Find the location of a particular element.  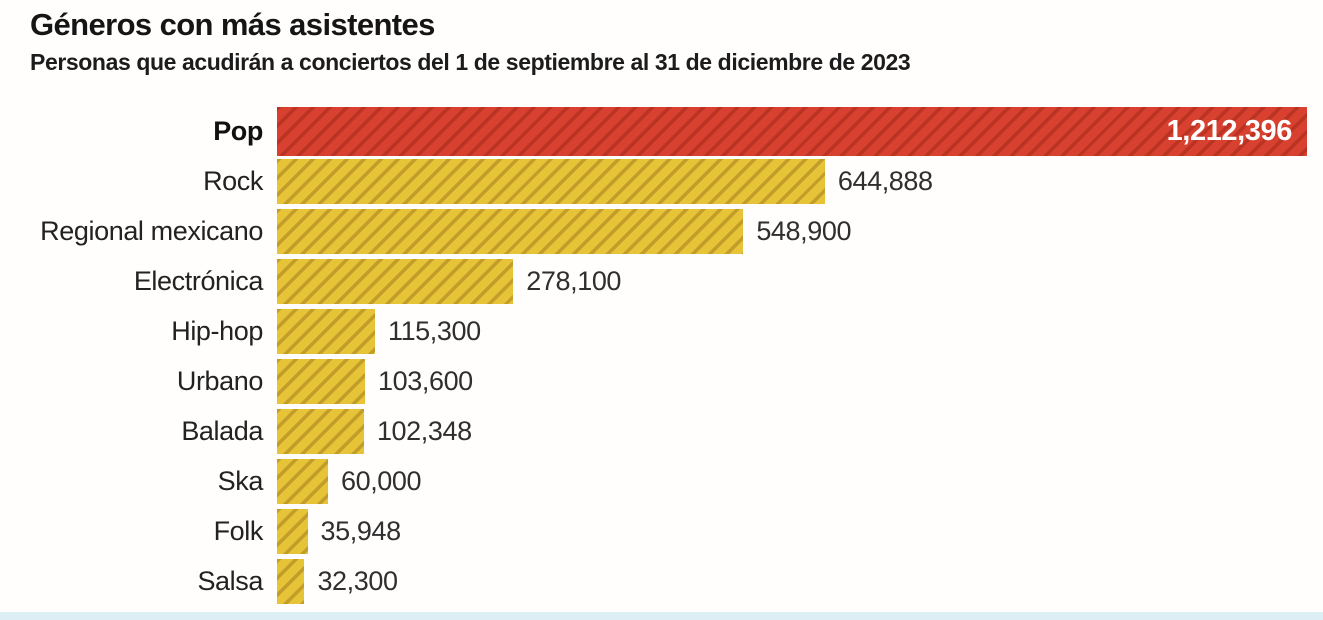

bar-area: 278,100 is located at coordinates (792, 281).